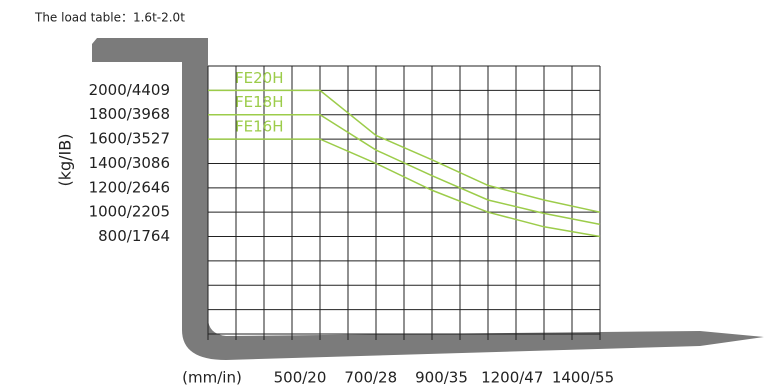 The height and width of the screenshot is (388, 779). Describe the element at coordinates (129, 212) in the screenshot. I see `y-tick-label: 1000/2205` at that location.